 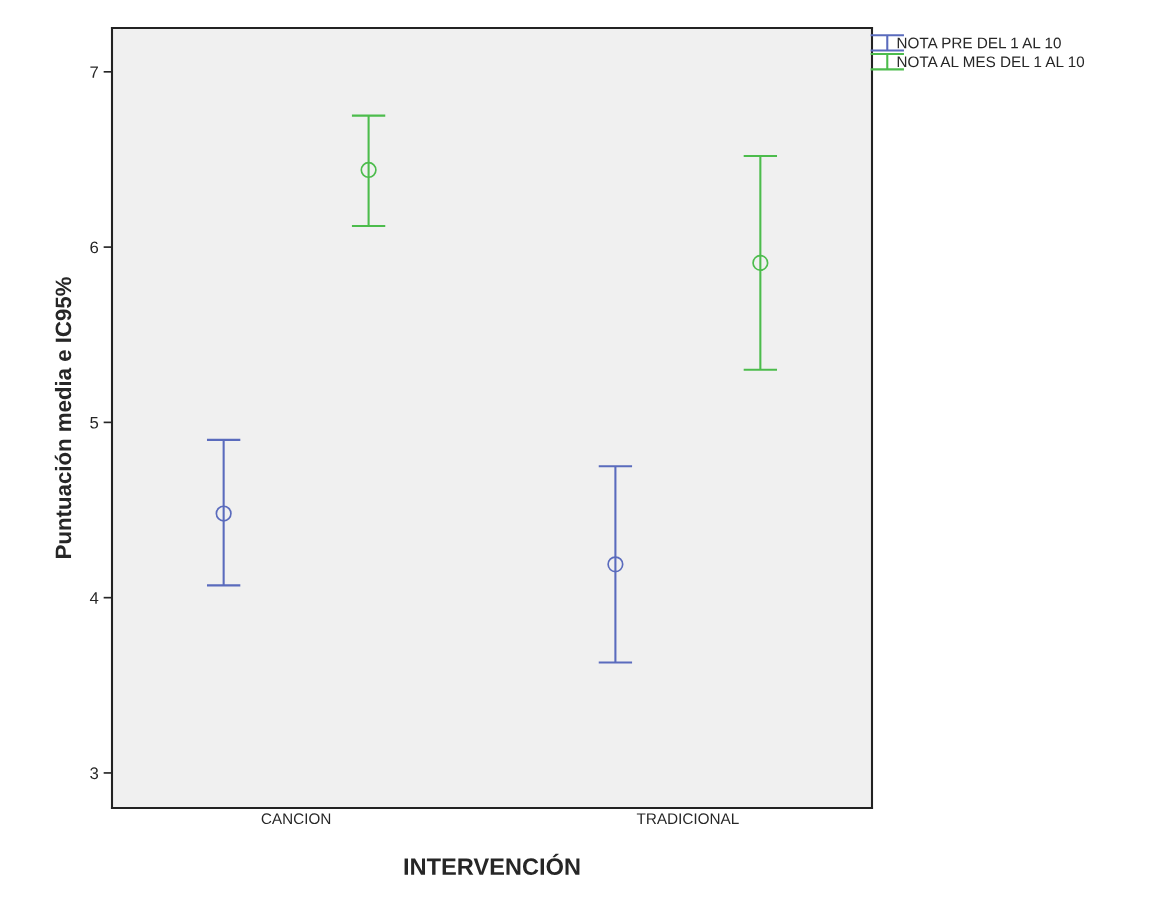 I want to click on x-tick-label: CANCION, so click(x=296, y=819).